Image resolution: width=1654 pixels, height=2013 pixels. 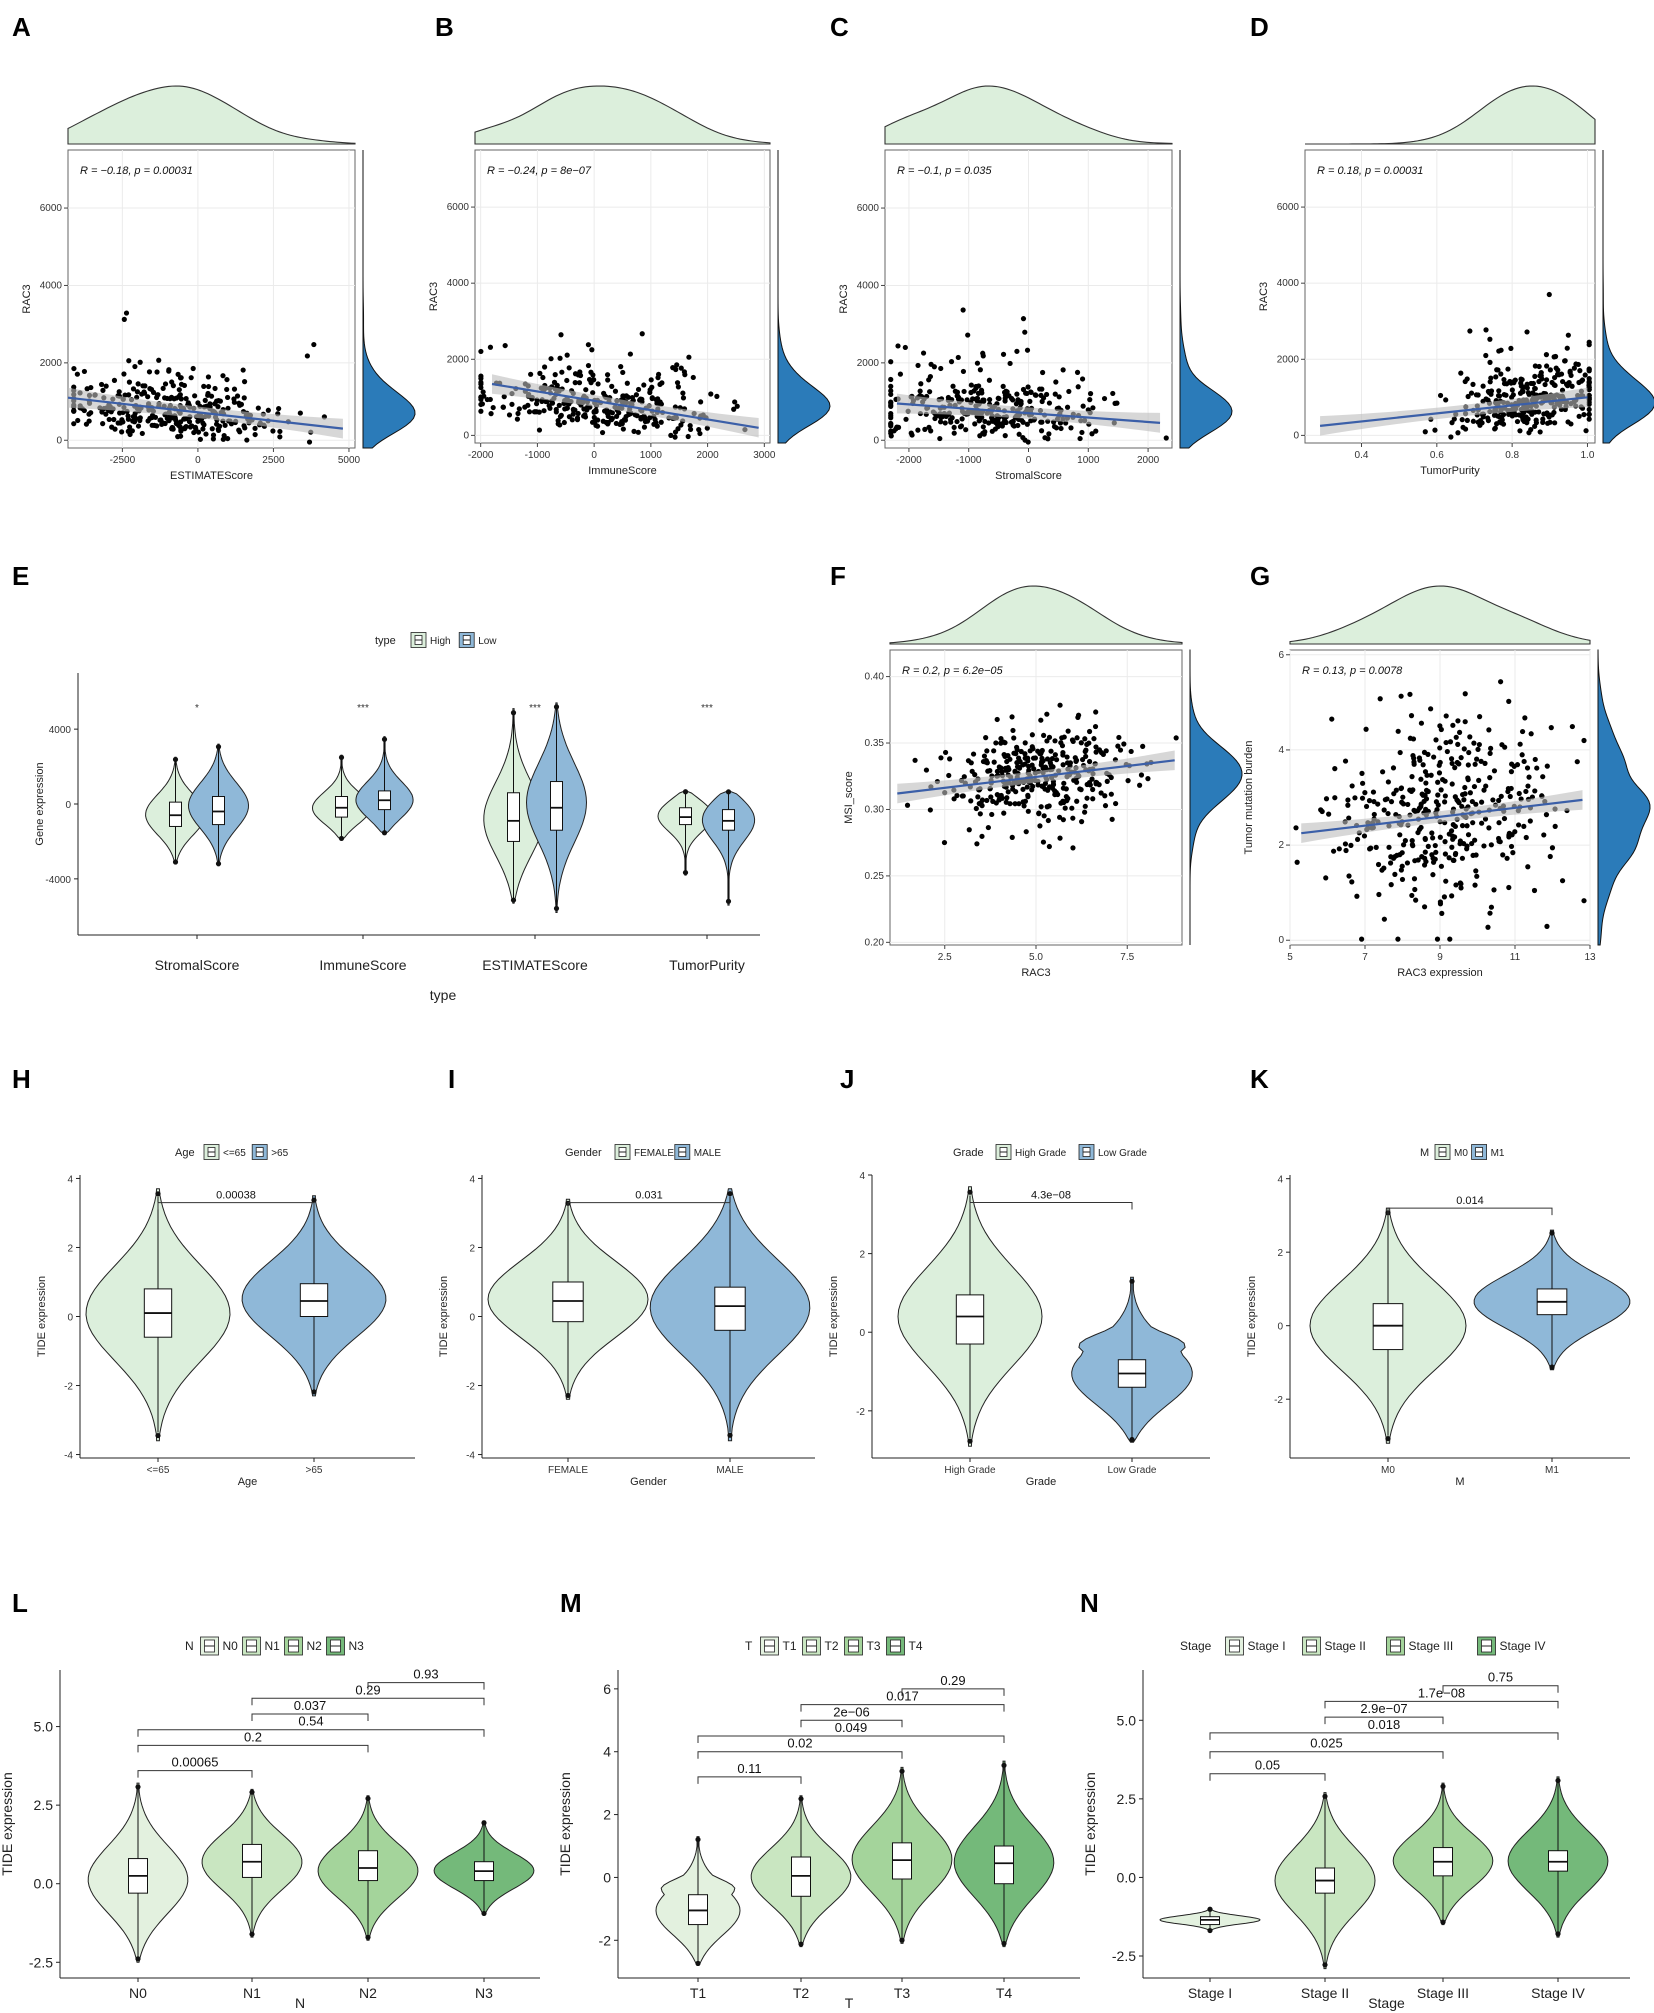 What do you see at coordinates (952, 1680) in the screenshot?
I see `p-value-label: 0.29` at bounding box center [952, 1680].